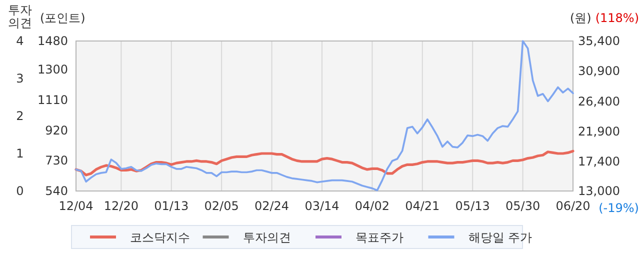 The height and width of the screenshot is (268, 642). I want to click on y-tick-label: 1300, so click(52, 69).